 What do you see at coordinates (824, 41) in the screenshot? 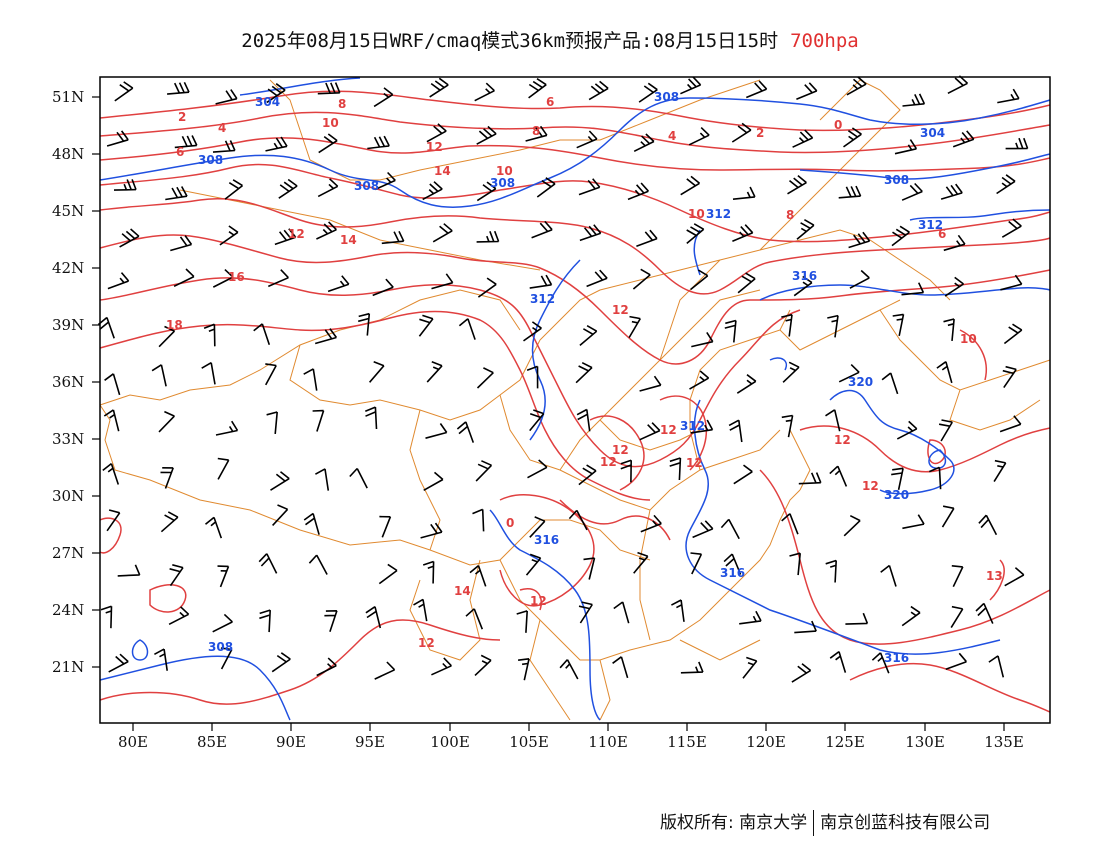
I see `pressure-level: 700hpa` at bounding box center [824, 41].